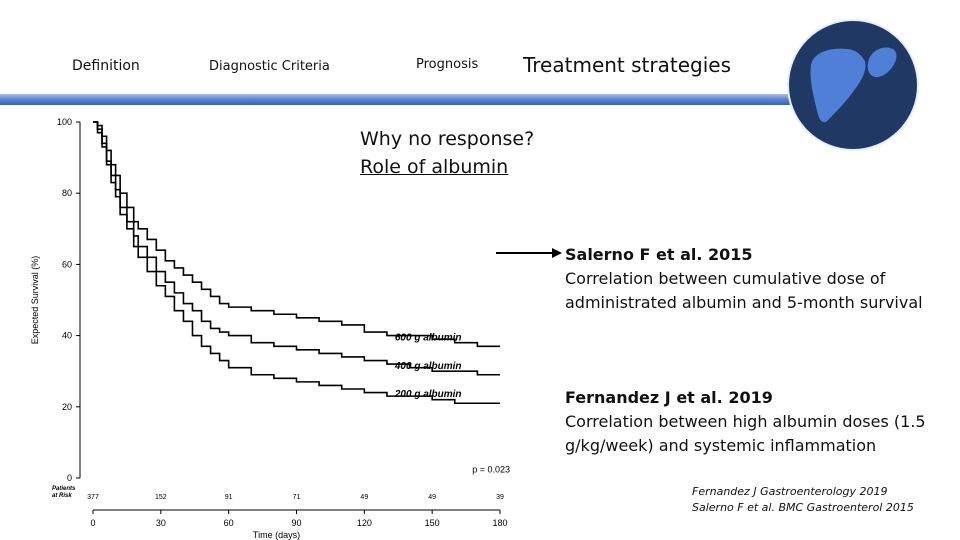 This screenshot has width=960, height=540. Describe the element at coordinates (395, 99) in the screenshot. I see `header-band` at that location.